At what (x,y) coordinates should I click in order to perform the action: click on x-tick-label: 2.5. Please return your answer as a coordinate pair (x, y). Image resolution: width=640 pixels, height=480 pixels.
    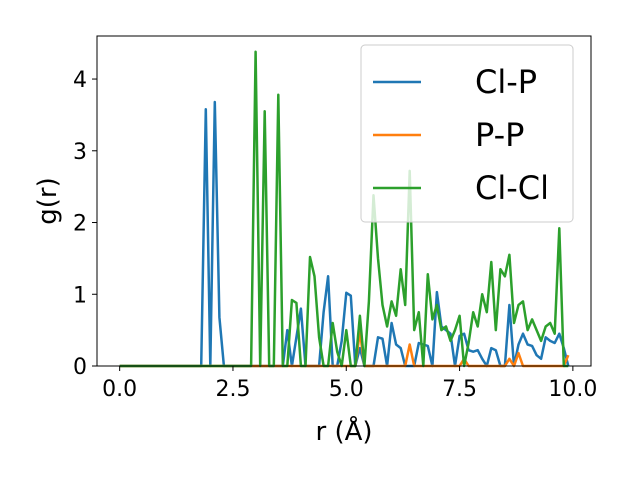
    Looking at the image, I should click on (232, 389).